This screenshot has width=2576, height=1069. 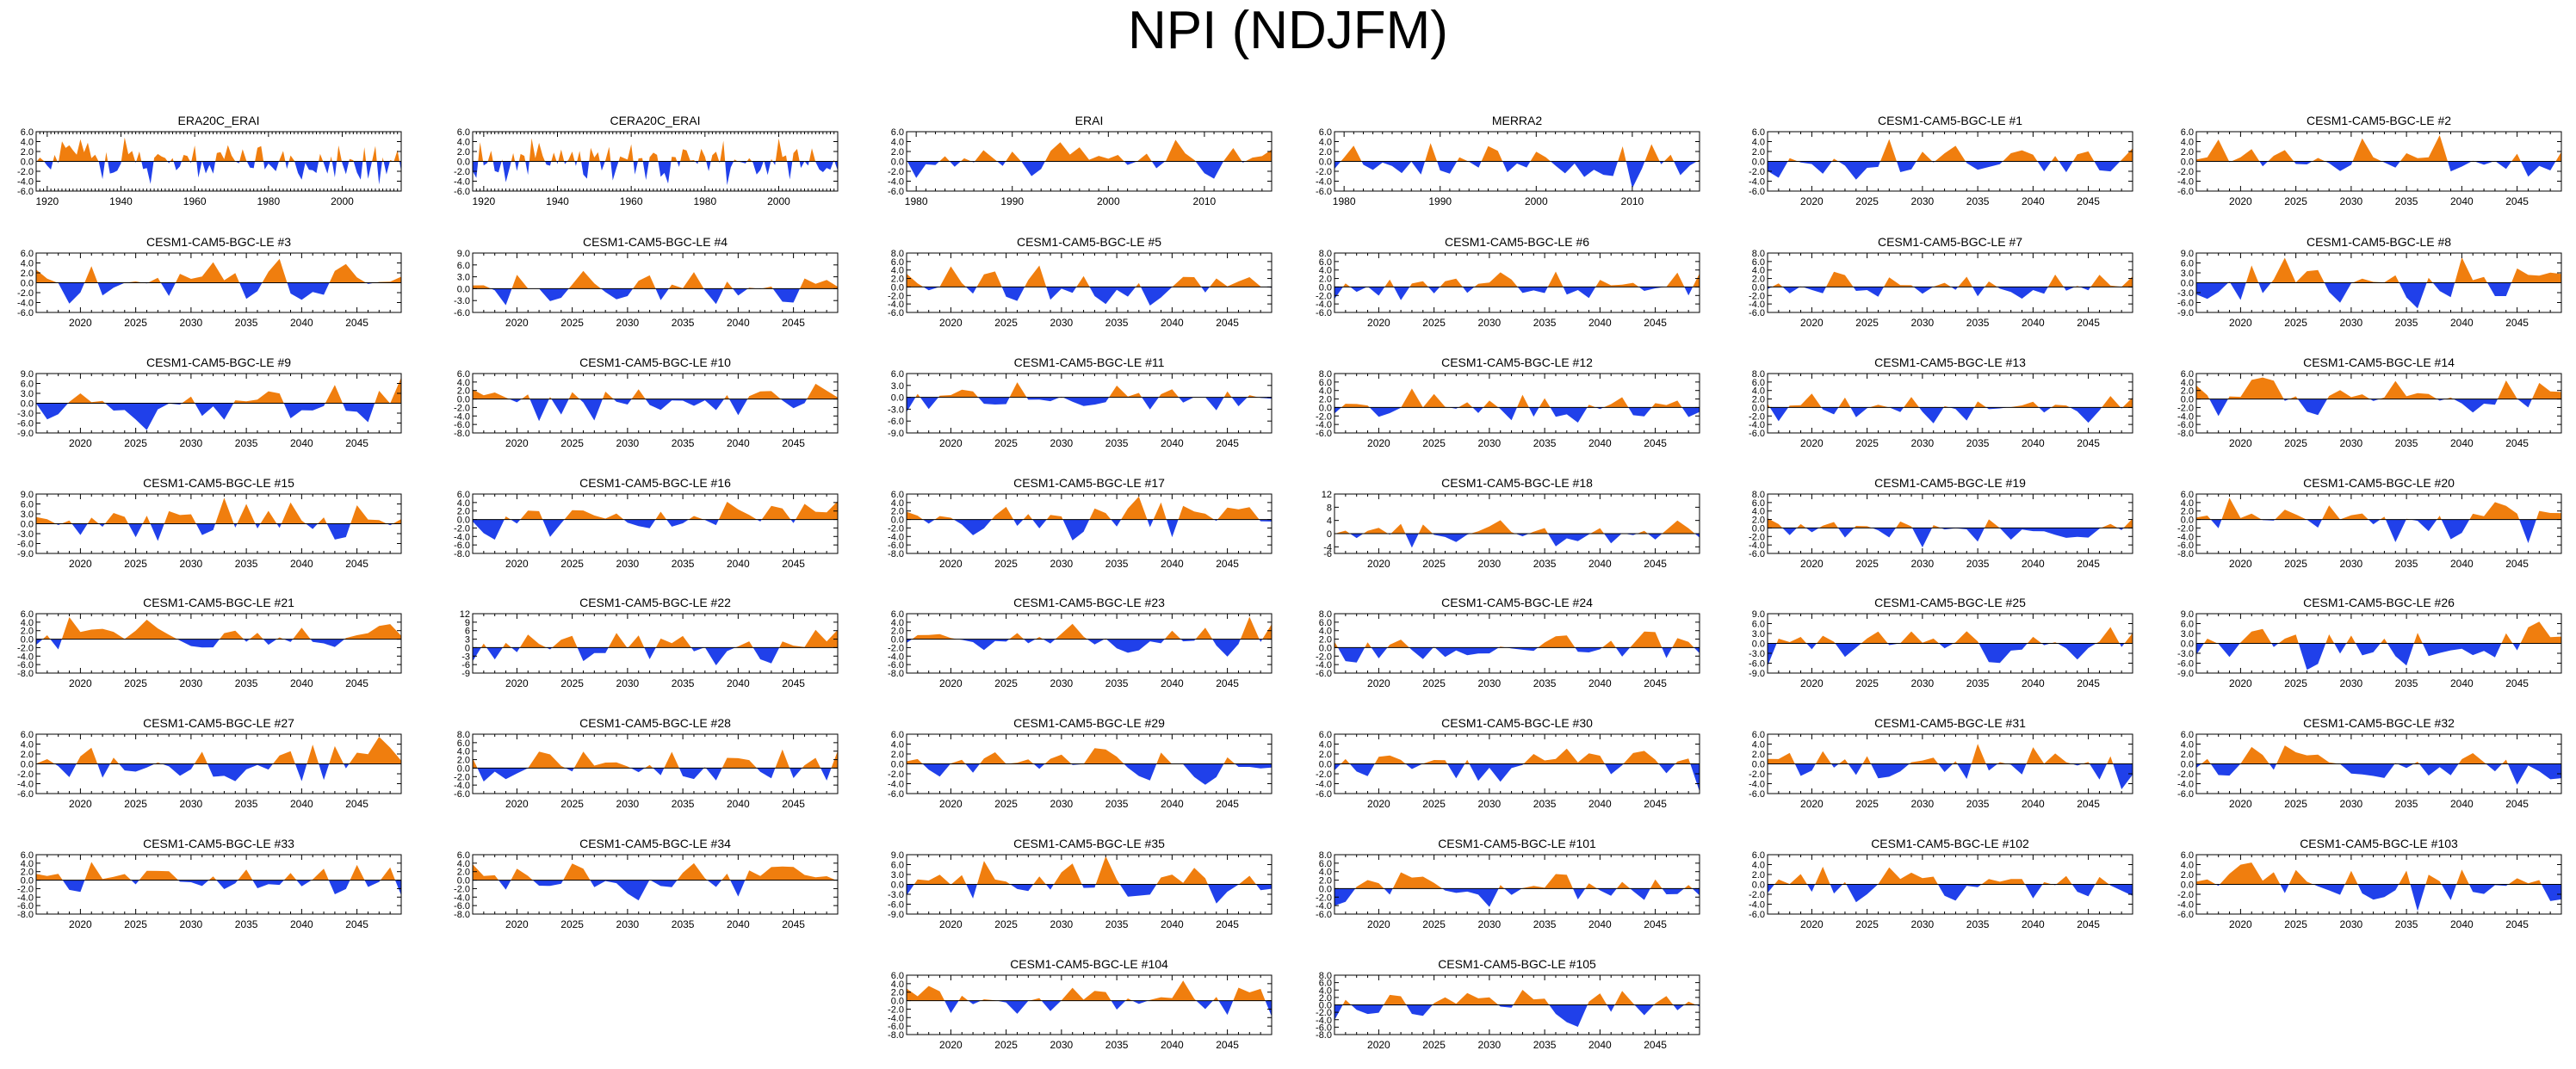 What do you see at coordinates (219, 885) in the screenshot?
I see `plot-frame` at bounding box center [219, 885].